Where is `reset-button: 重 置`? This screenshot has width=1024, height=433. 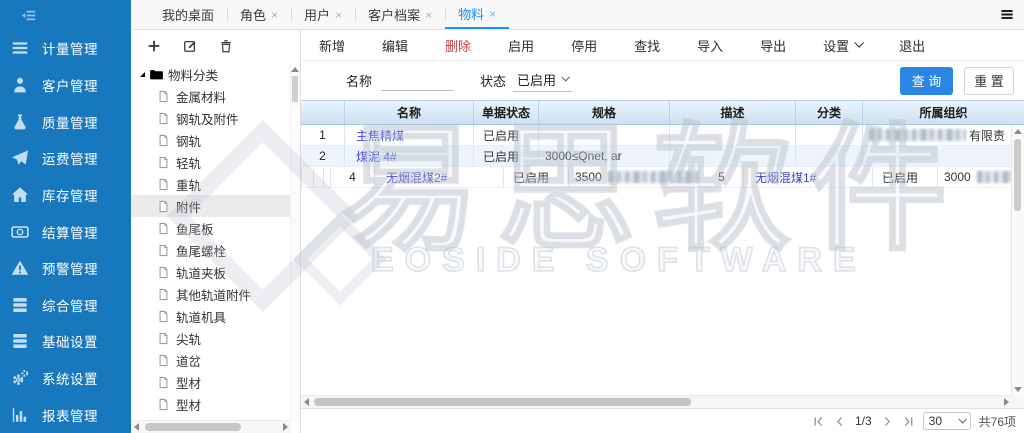
reset-button: 重 置 is located at coordinates (989, 80).